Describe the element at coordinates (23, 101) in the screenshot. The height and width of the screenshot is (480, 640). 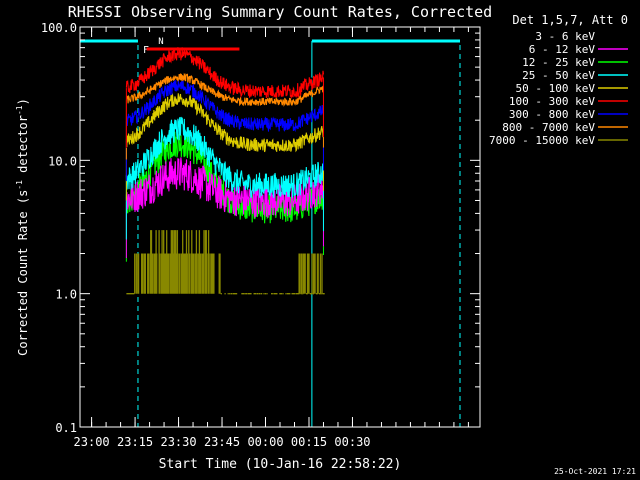
I see `y-axis-label-end: )` at that location.